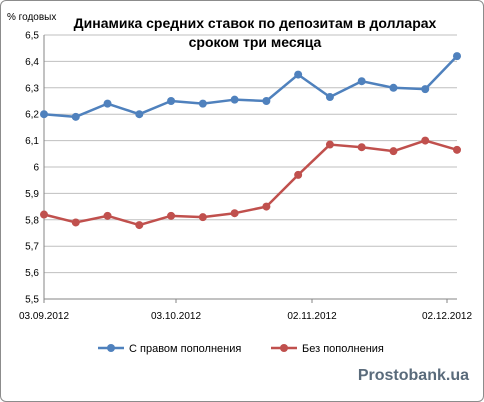 This screenshot has width=484, height=402. What do you see at coordinates (36, 168) in the screenshot?
I see `y-tick-label: 6` at bounding box center [36, 168].